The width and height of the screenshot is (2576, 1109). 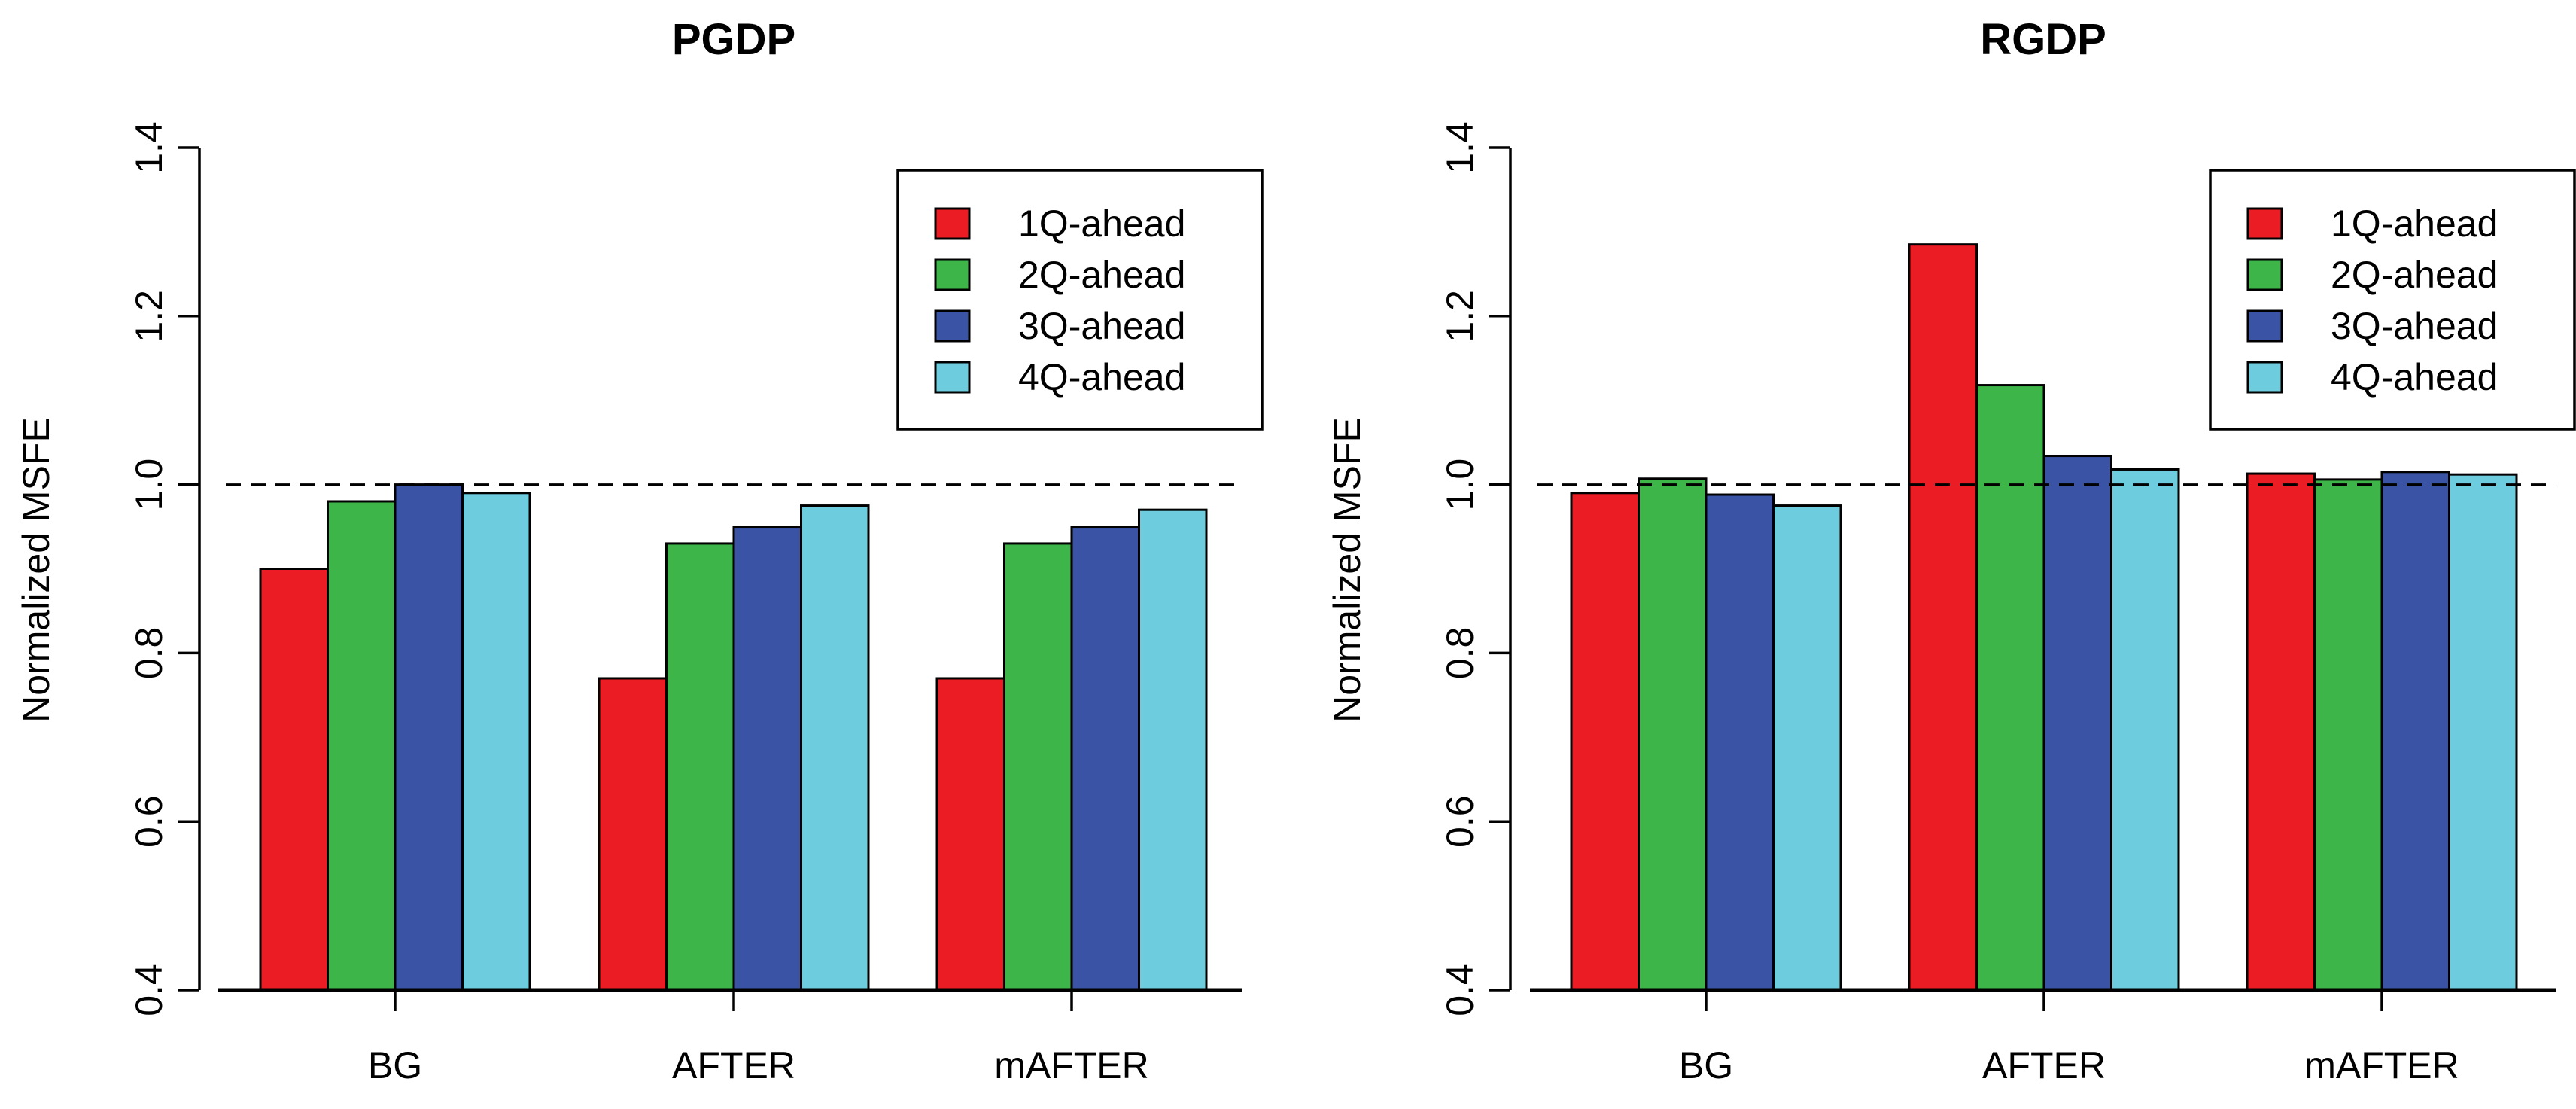 What do you see at coordinates (2043, 40) in the screenshot?
I see `chart-title: RGDP` at bounding box center [2043, 40].